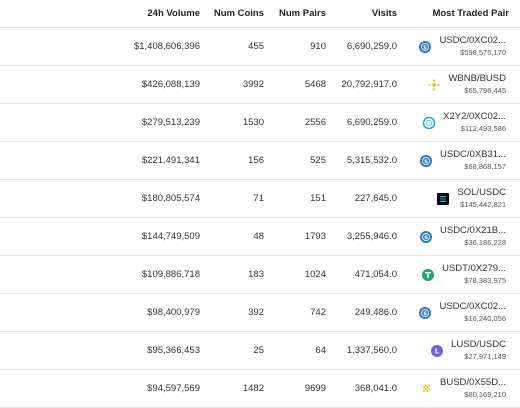  I want to click on header-num-pairs: Num Pairs, so click(302, 13).